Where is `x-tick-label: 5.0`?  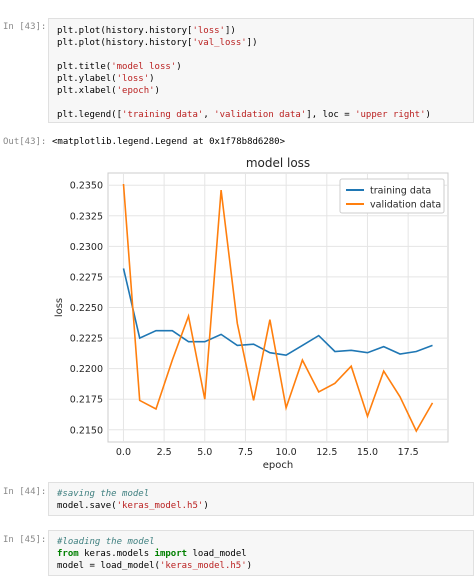
x-tick-label: 5.0 is located at coordinates (204, 452).